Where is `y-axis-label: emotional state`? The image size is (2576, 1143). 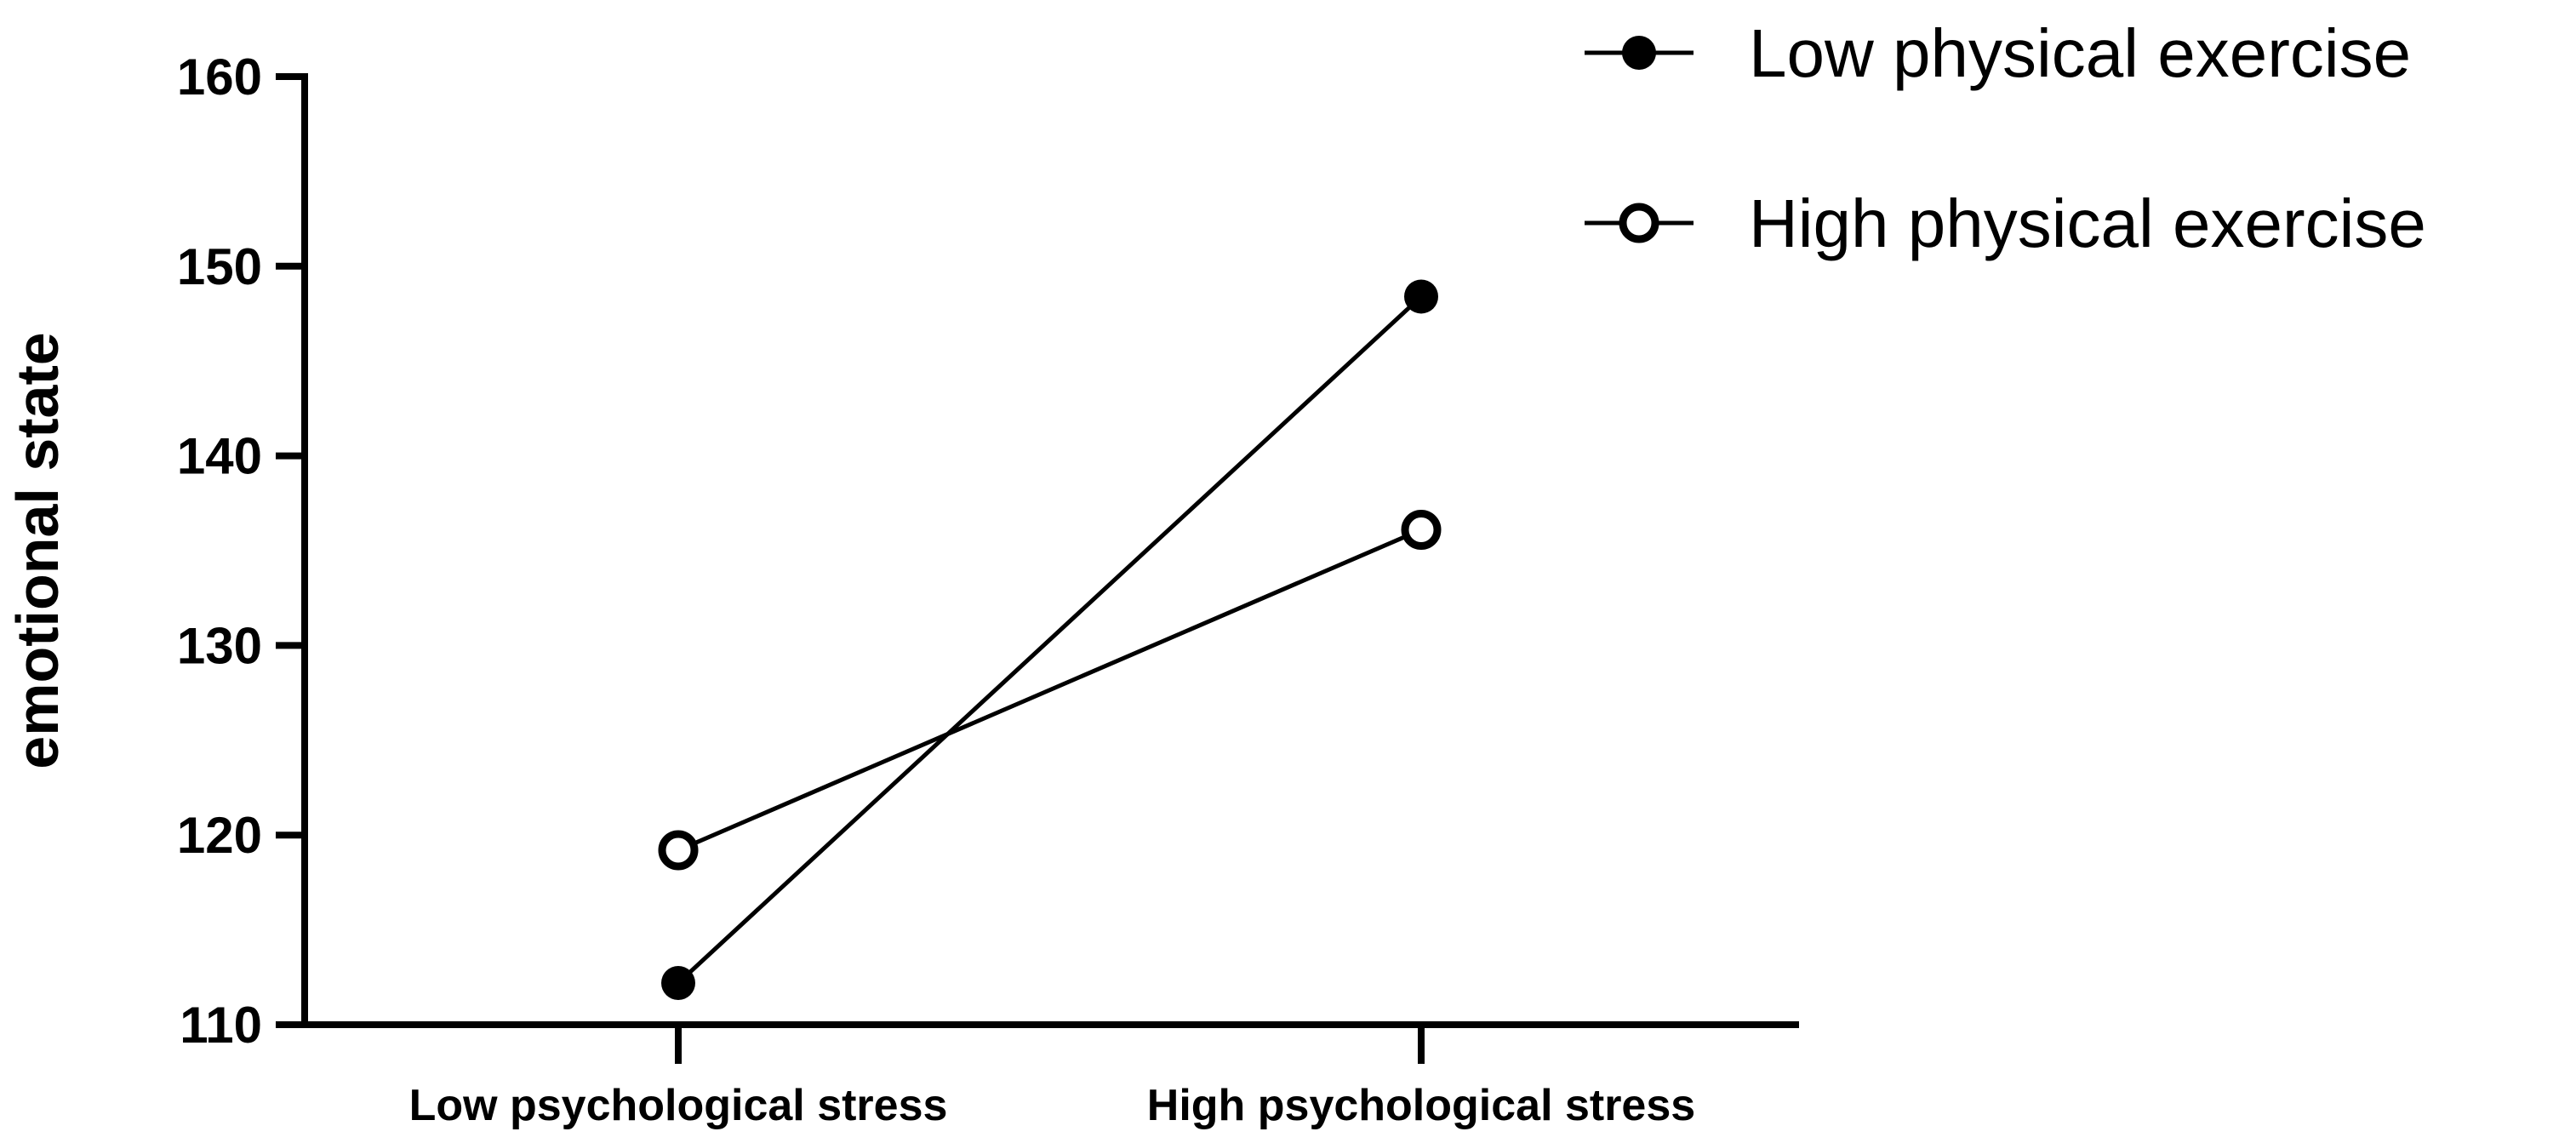 y-axis-label: emotional state is located at coordinates (37, 550).